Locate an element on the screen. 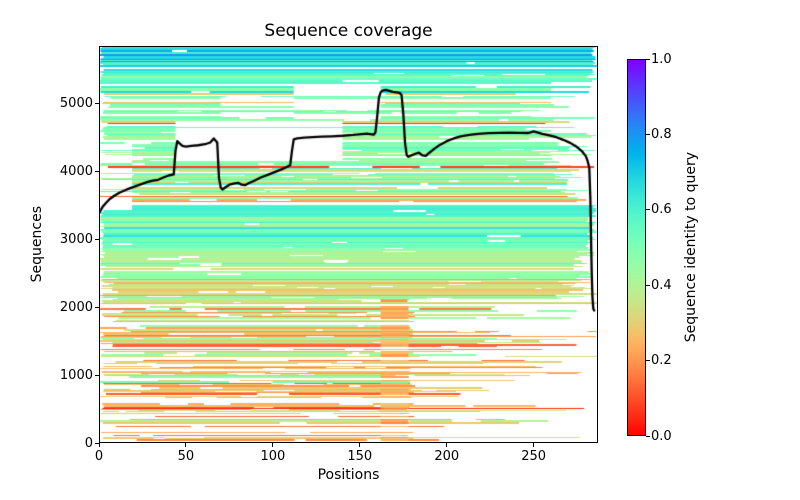 The height and width of the screenshot is (500, 800). colorbar-tick-label: 0.8 is located at coordinates (661, 134).